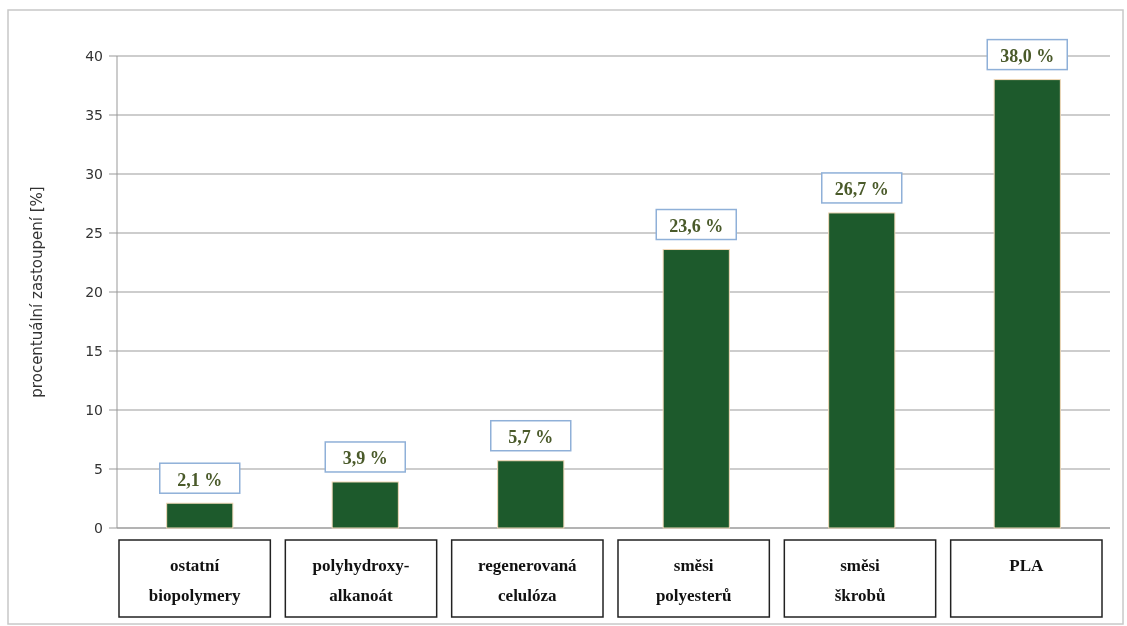 This screenshot has width=1127, height=626. I want to click on x-tick-label: PLA, so click(1027, 565).